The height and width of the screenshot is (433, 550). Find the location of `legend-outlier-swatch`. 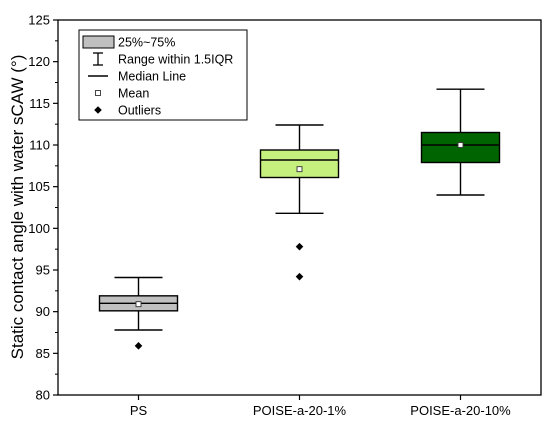

legend-outlier-swatch is located at coordinates (98, 110).